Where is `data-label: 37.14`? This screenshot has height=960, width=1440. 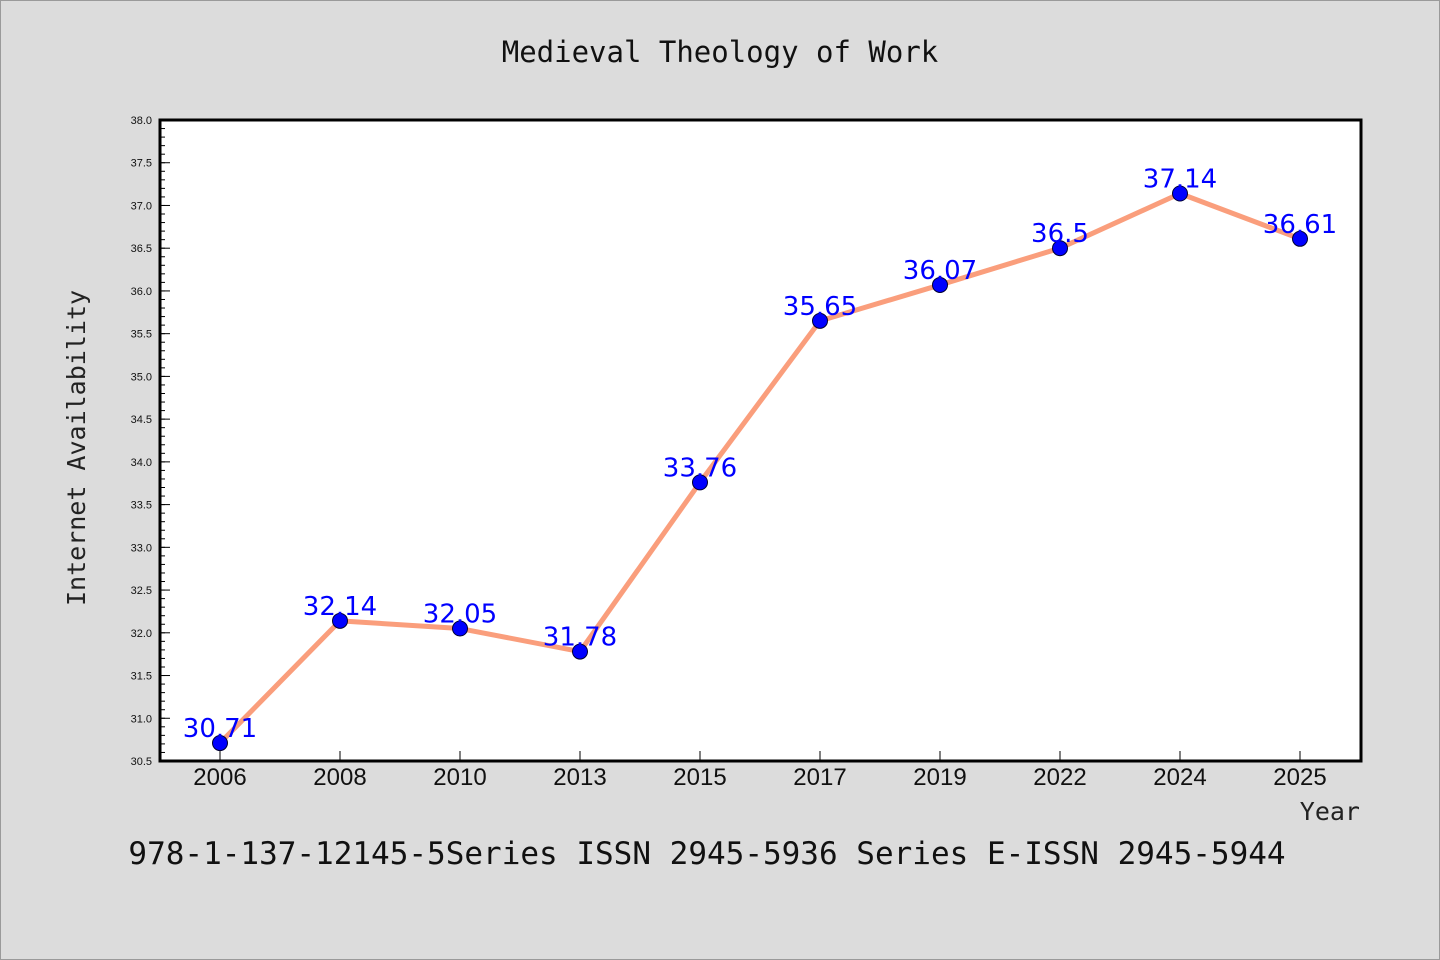
data-label: 37.14 is located at coordinates (1180, 180).